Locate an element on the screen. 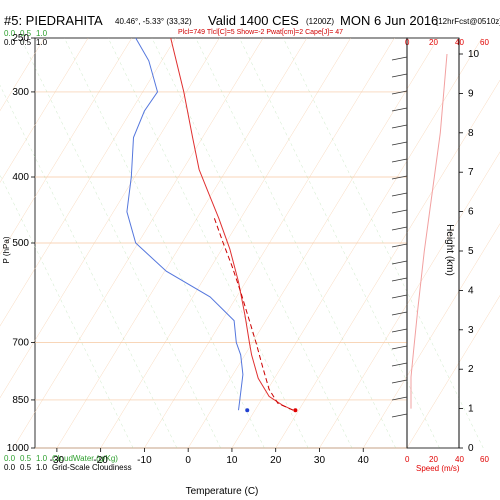  cloud-top-r2-0: 0.0 is located at coordinates (10, 42).